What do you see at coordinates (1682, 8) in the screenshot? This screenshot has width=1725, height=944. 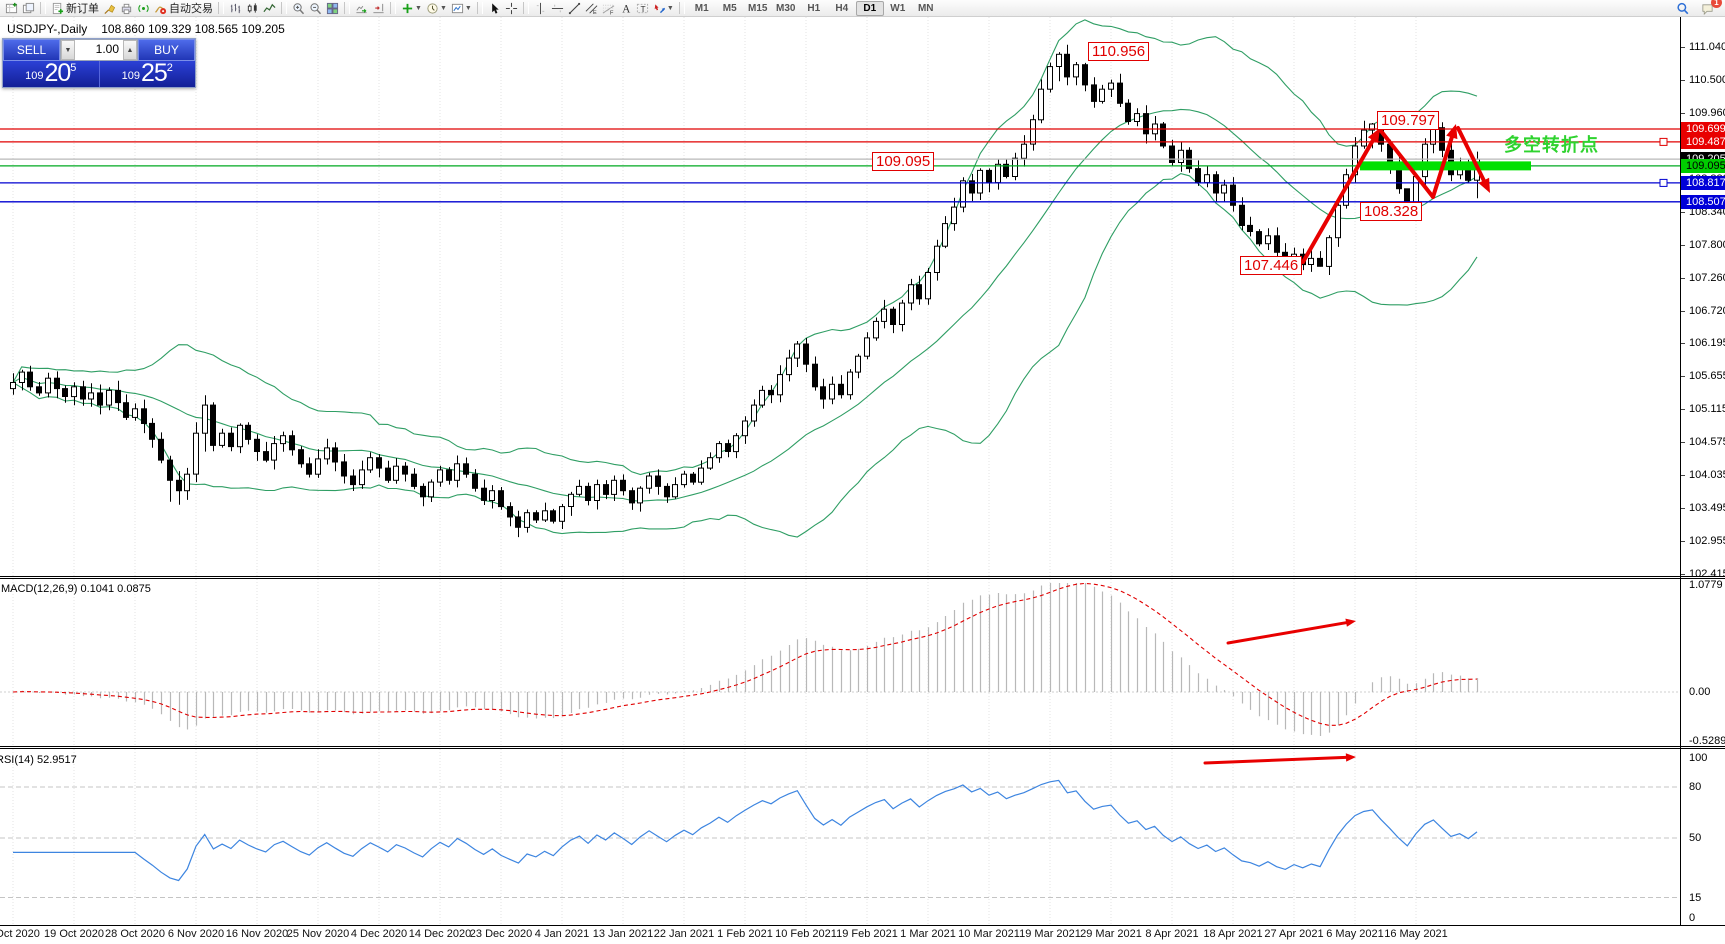 I see `search-button` at bounding box center [1682, 8].